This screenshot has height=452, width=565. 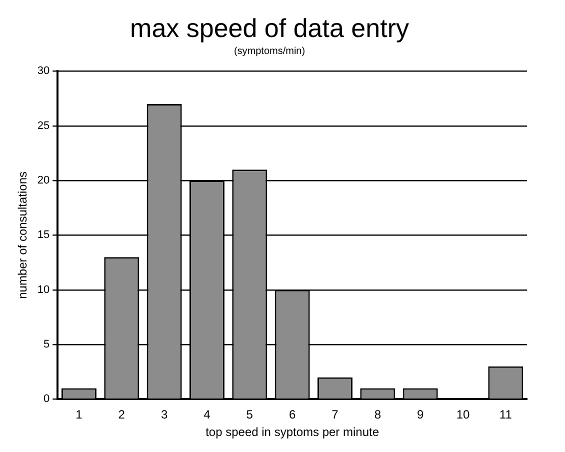 What do you see at coordinates (43, 235) in the screenshot?
I see `y-tick-label: 15` at bounding box center [43, 235].